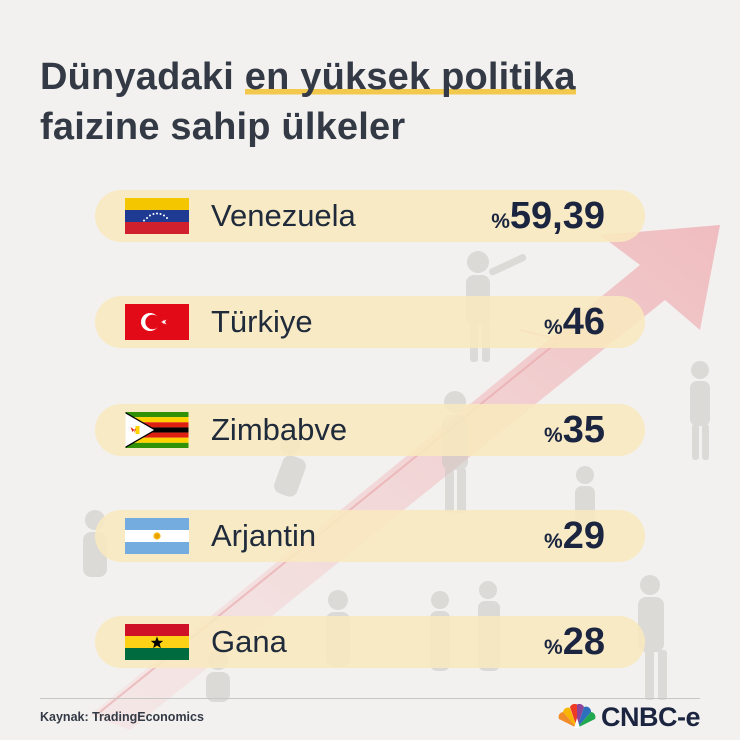 Image resolution: width=740 pixels, height=740 pixels. I want to click on title-line-2: faizine sahip ülkeler, so click(223, 127).